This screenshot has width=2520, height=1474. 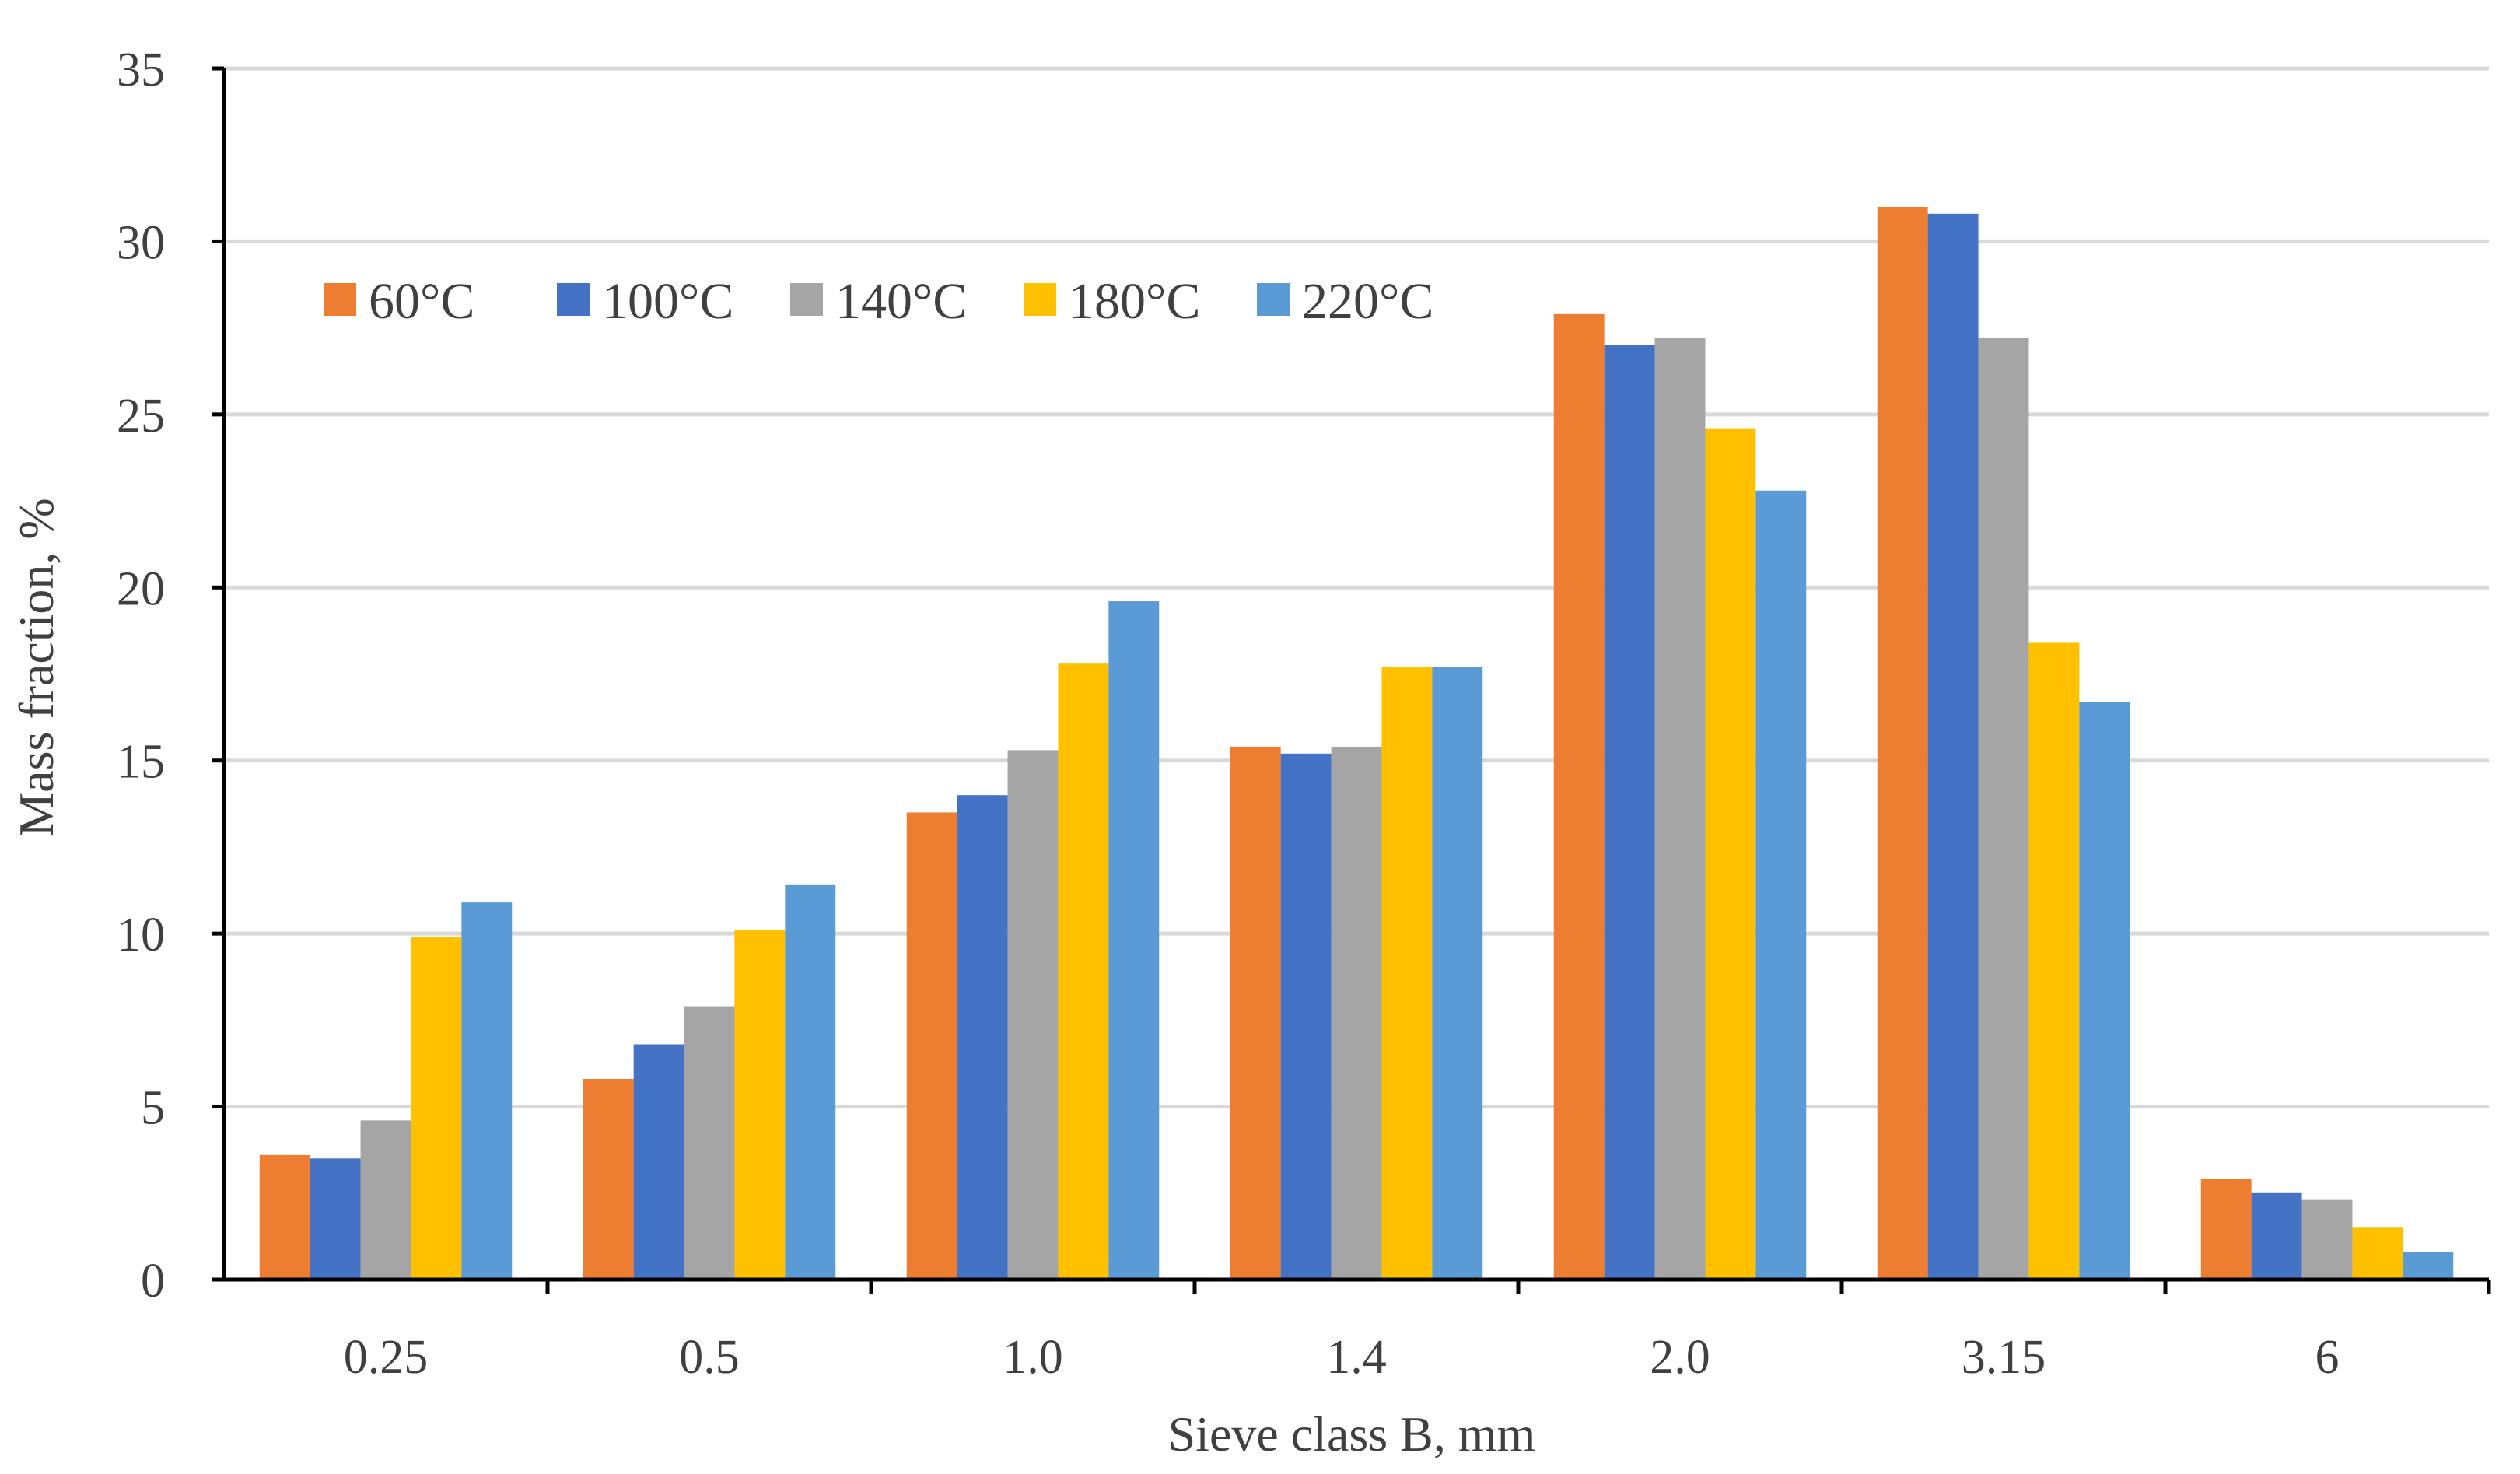 I want to click on x-tick-label: 1.4, so click(x=1356, y=1358).